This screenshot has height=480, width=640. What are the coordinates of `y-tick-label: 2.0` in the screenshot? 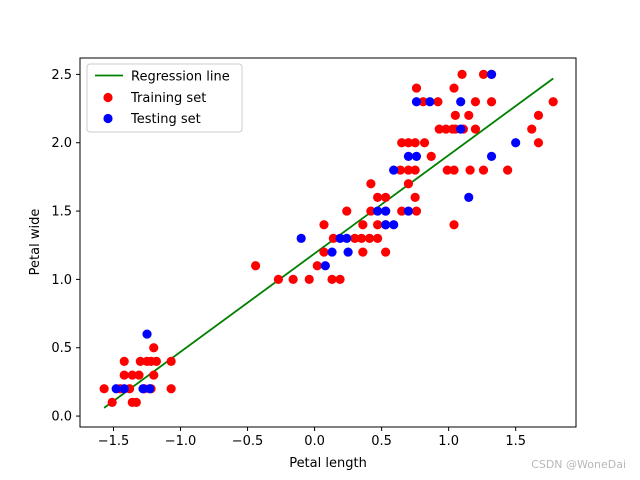 It's located at (61, 143).